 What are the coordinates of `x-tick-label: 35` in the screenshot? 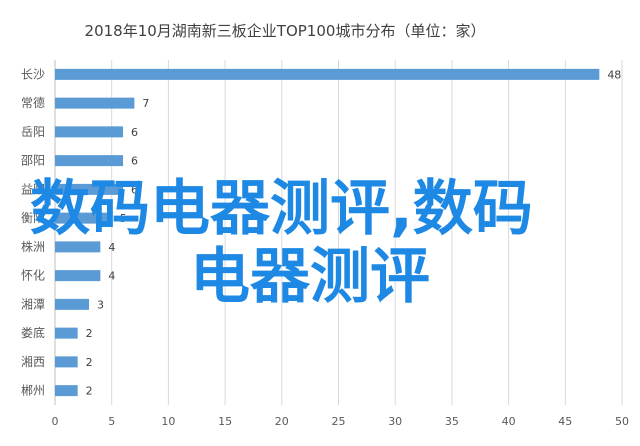 It's located at (452, 421).